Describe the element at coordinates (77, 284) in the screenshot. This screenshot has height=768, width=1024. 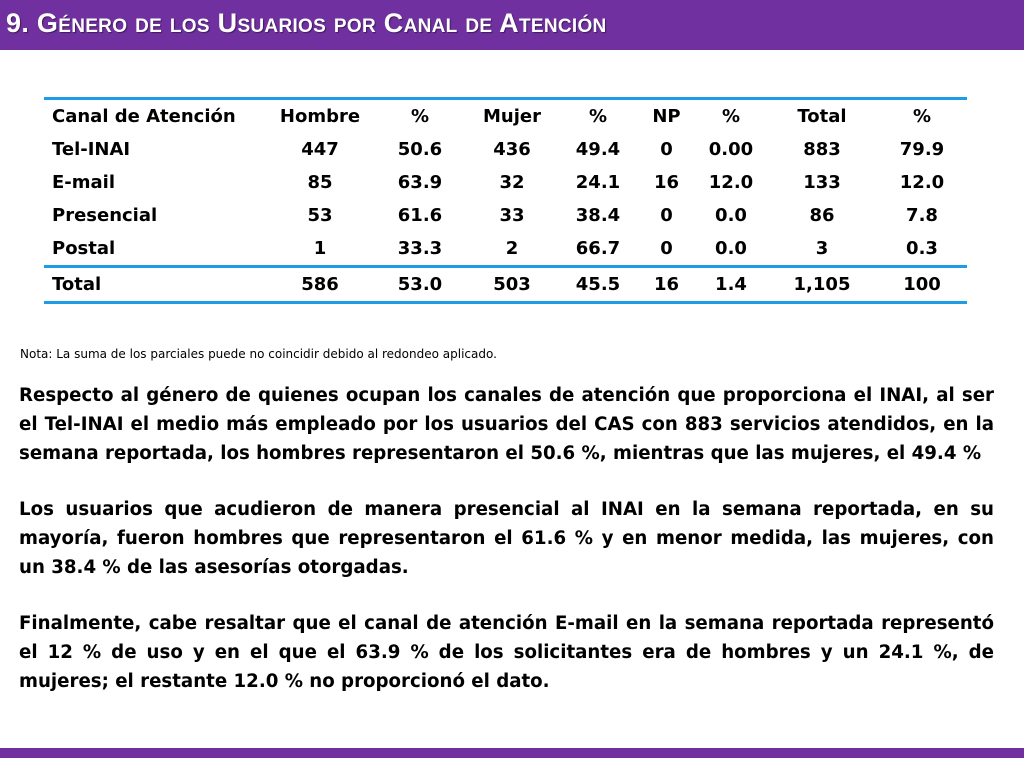
I see `table-cell: Total` at that location.